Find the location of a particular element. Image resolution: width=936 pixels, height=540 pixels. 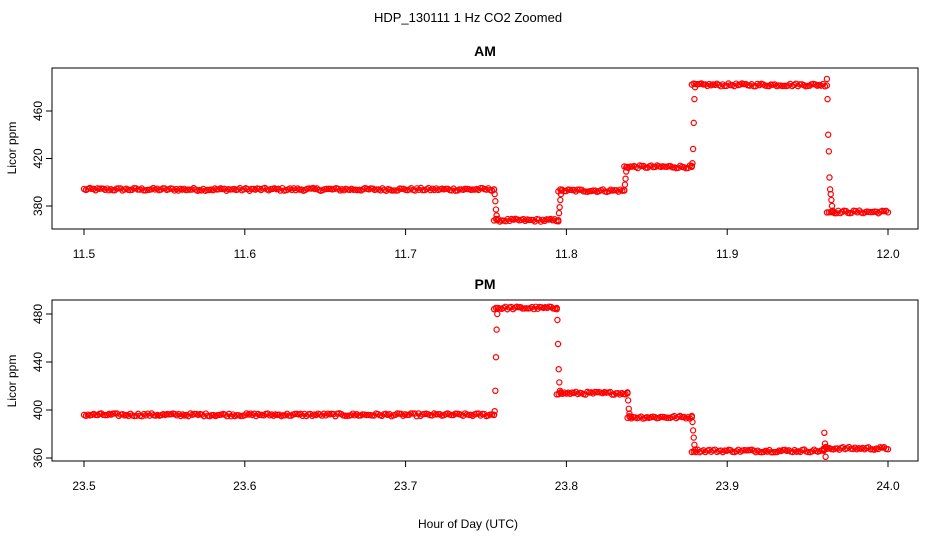

panel-am-xtick-label: 11.6 is located at coordinates (245, 254).